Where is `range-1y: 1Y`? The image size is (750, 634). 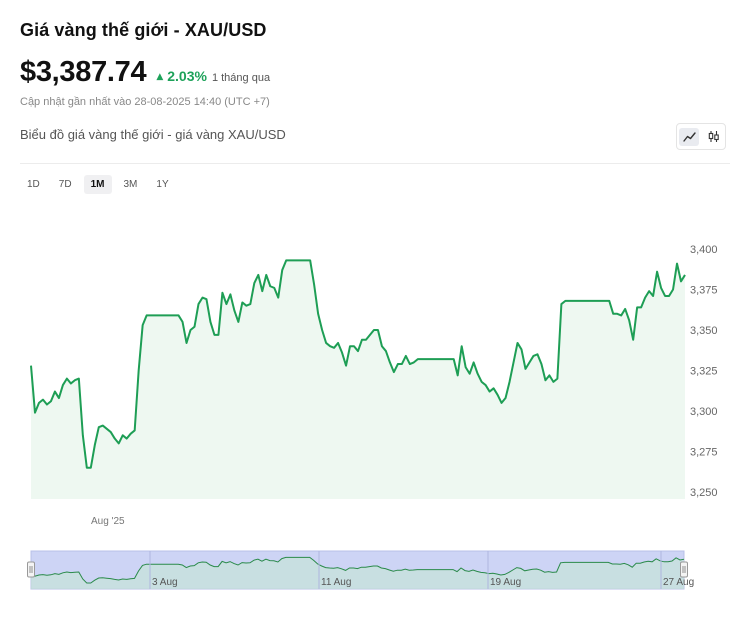 range-1y: 1Y is located at coordinates (162, 184).